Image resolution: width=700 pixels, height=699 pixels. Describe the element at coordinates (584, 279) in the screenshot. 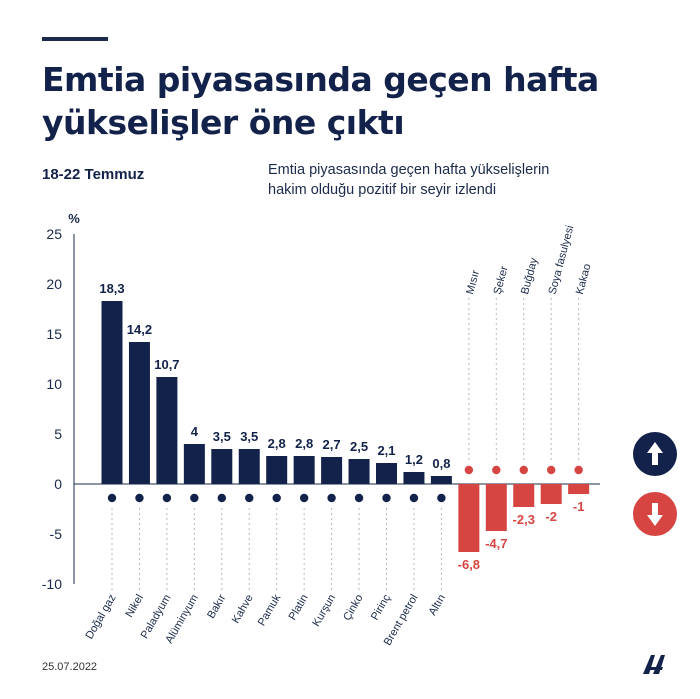

I see `category-label: Kakao` at that location.